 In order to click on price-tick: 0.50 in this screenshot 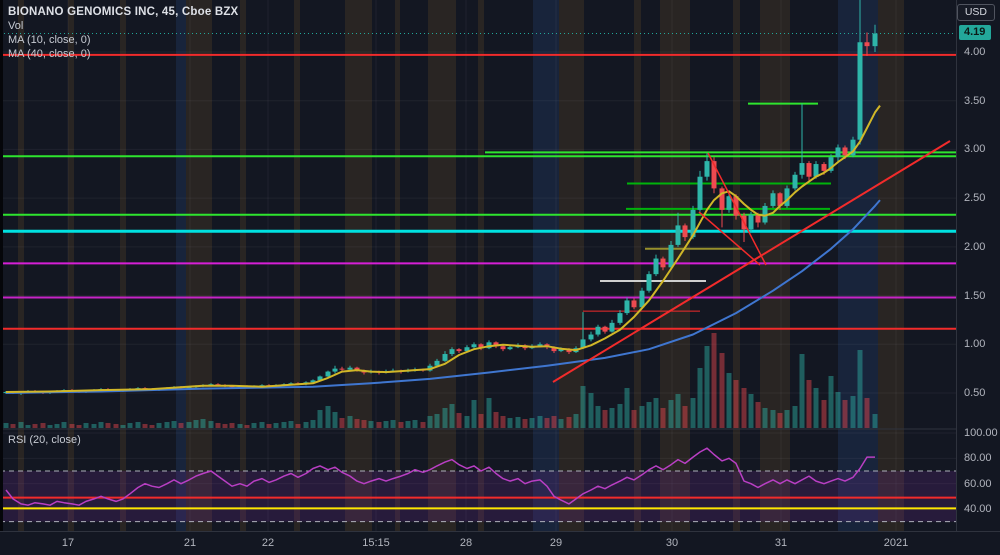, I will do `click(975, 393)`.